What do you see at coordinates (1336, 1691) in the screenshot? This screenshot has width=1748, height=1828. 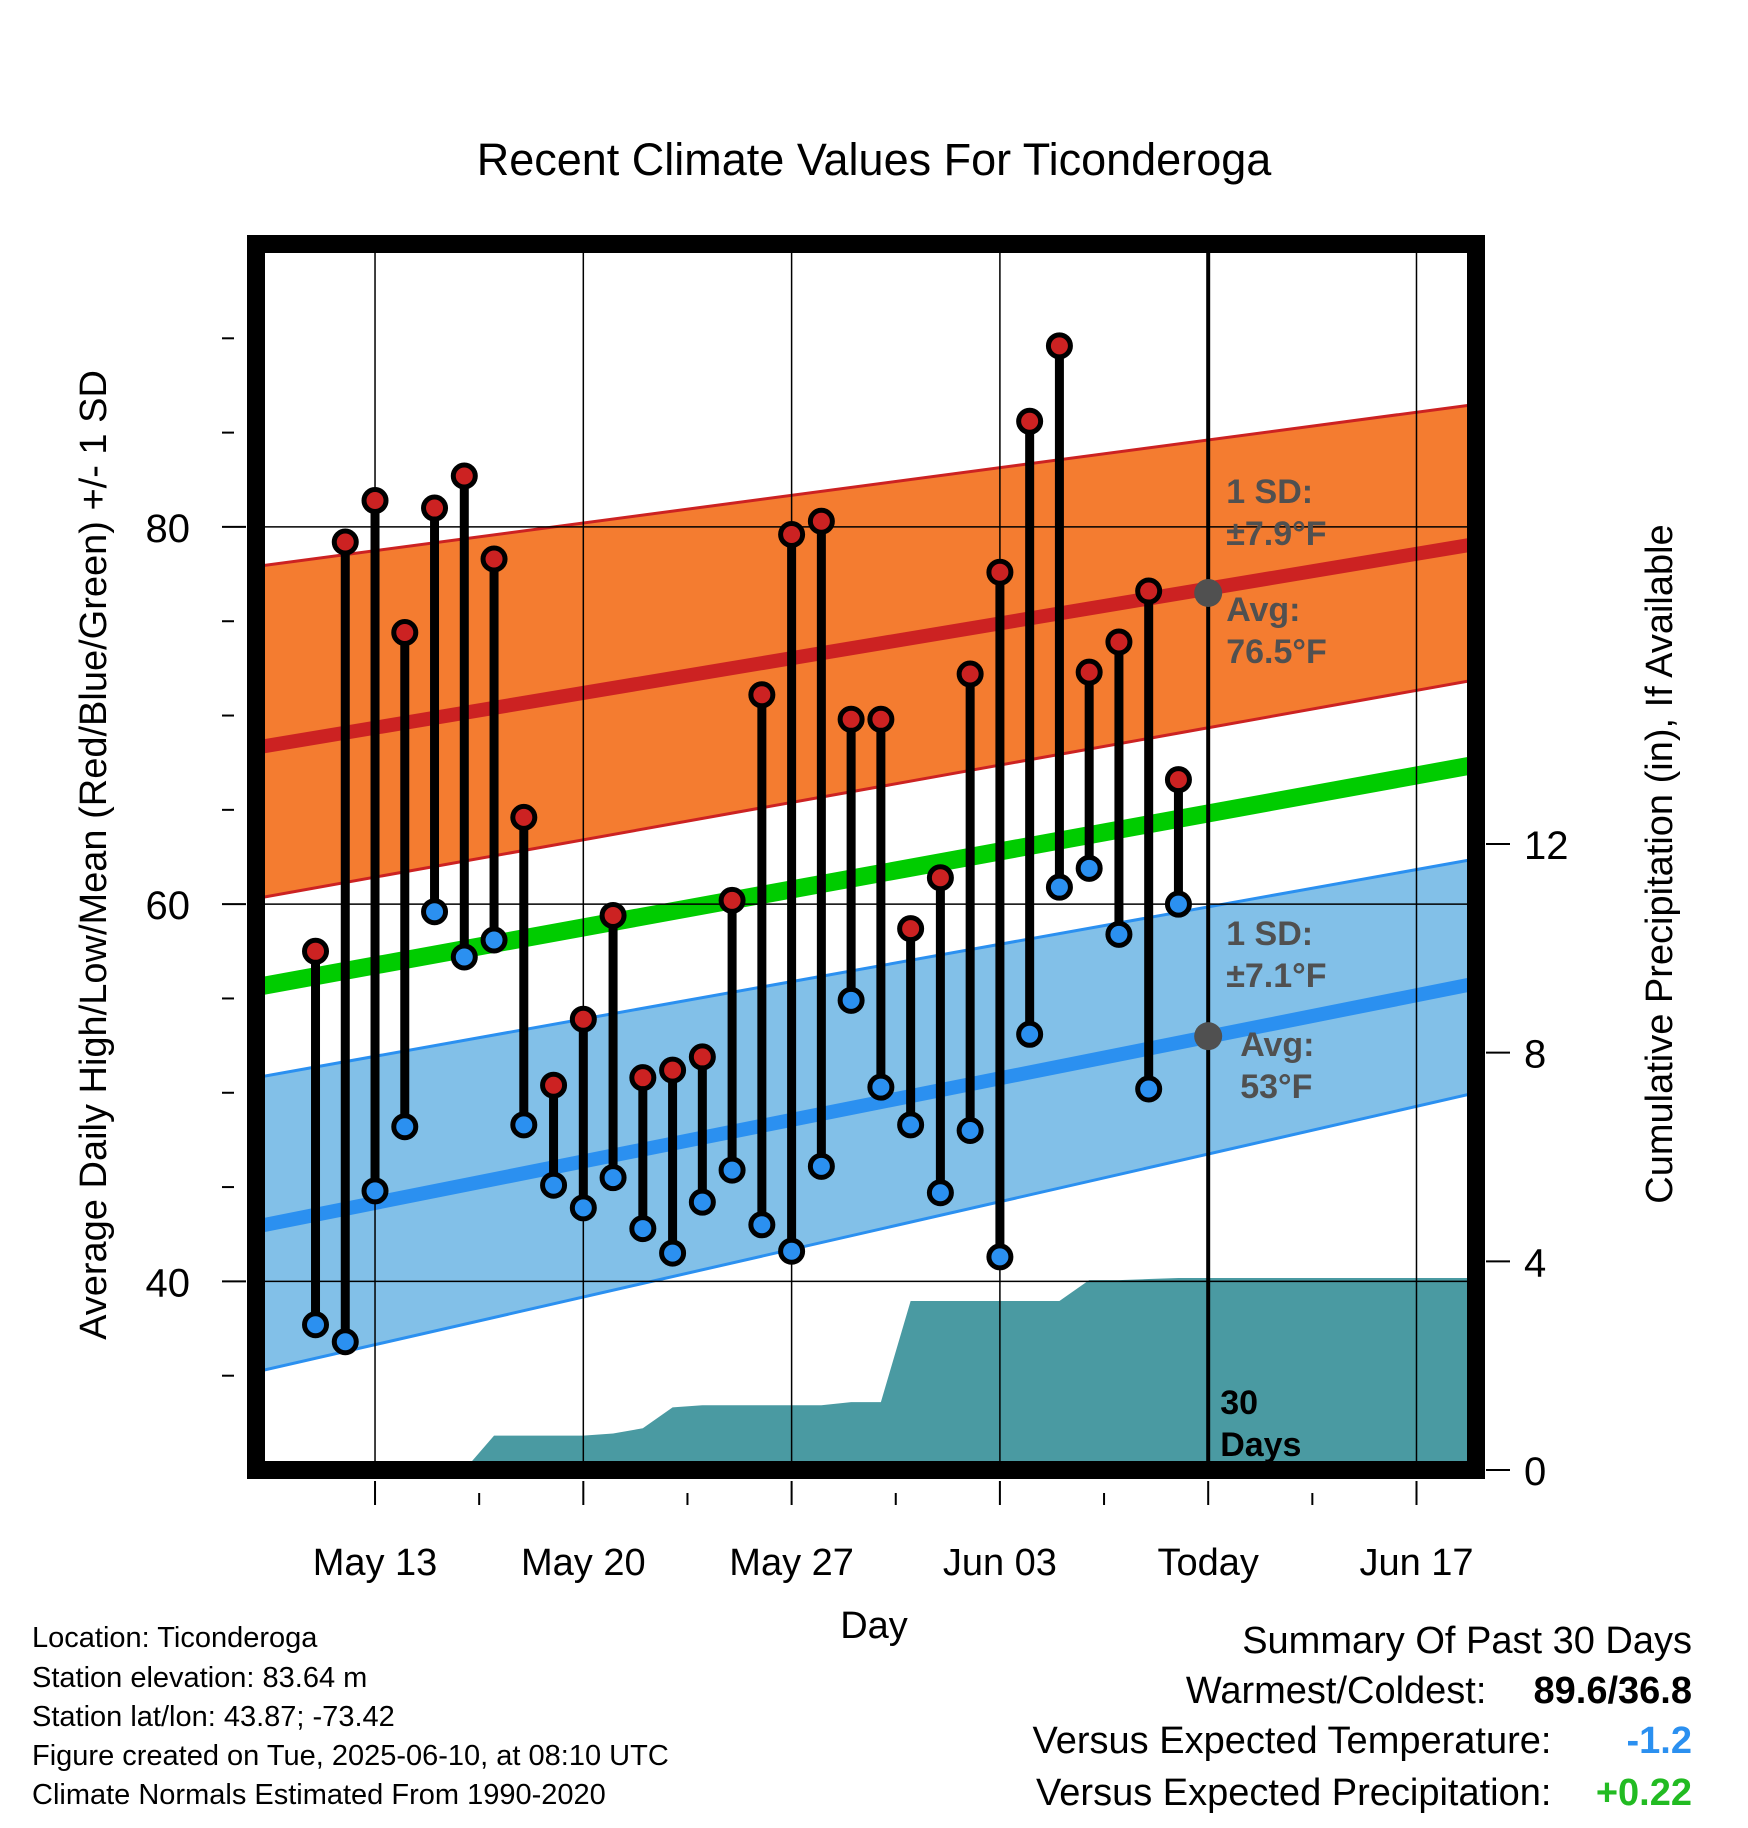 I see `warmest-label: Warmest/Coldest:` at bounding box center [1336, 1691].